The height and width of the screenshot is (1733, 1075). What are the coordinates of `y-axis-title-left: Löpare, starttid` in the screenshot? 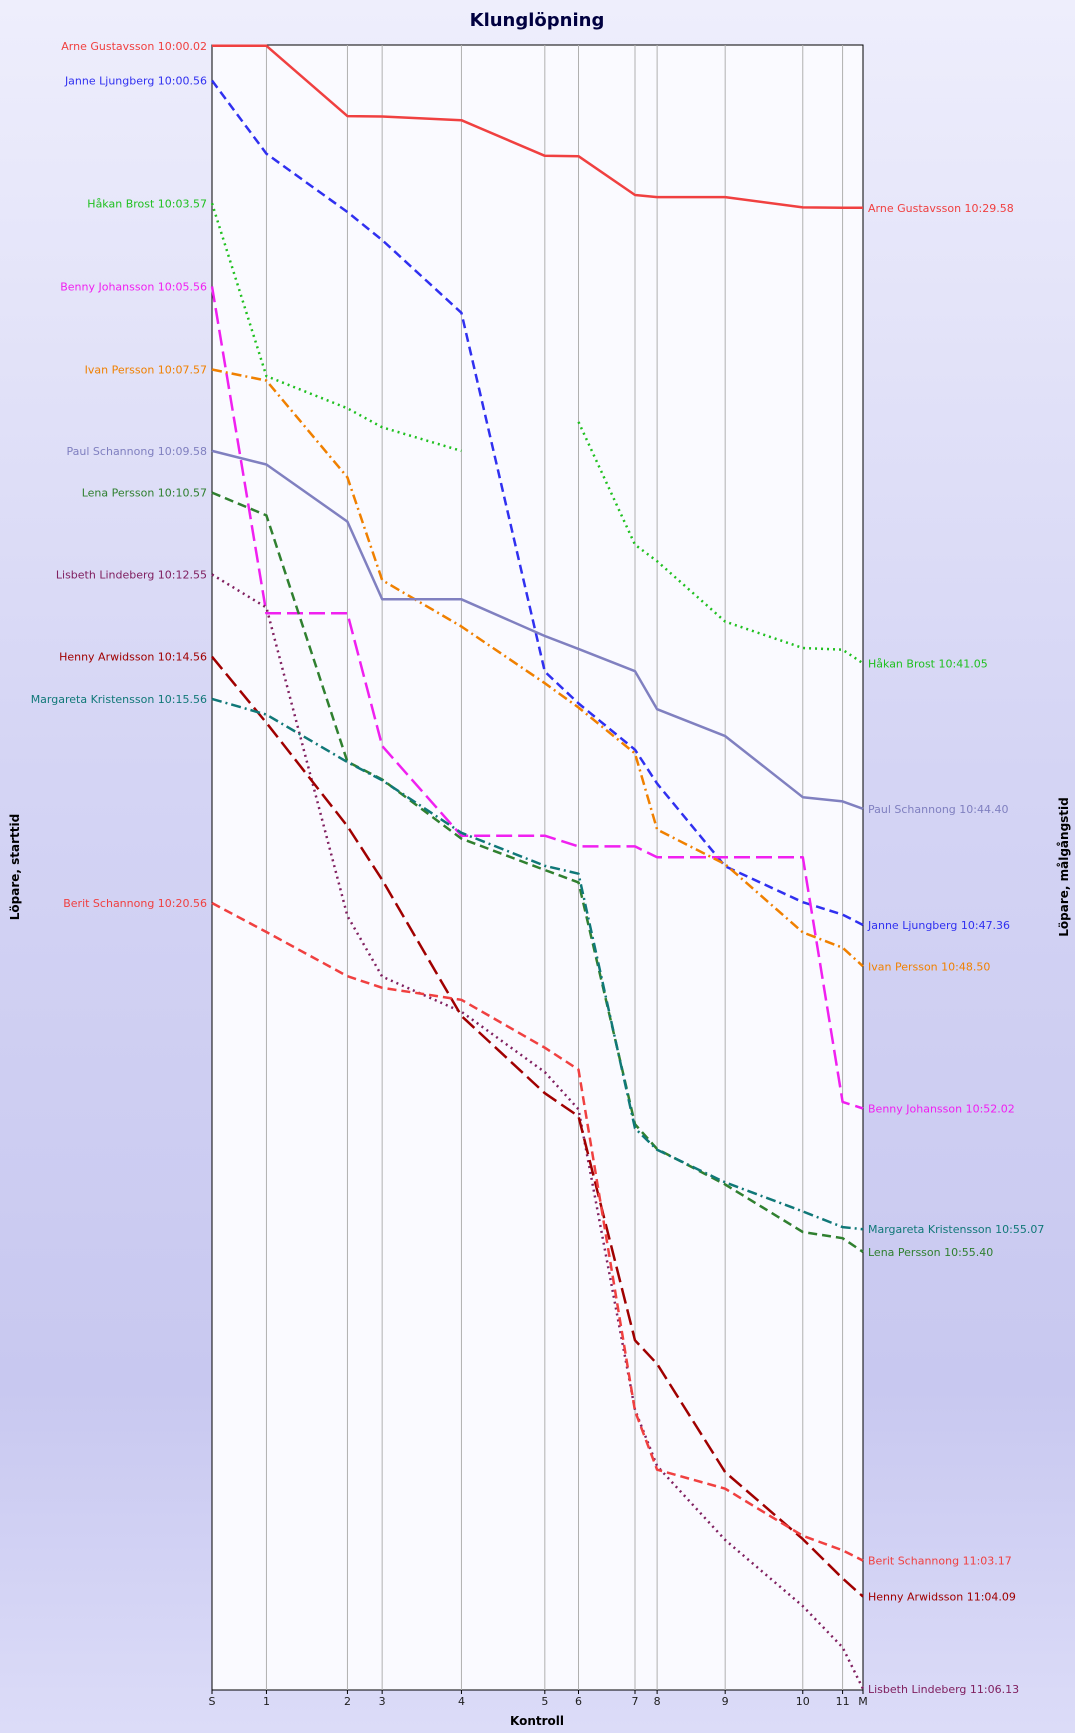 It's located at (15, 867).